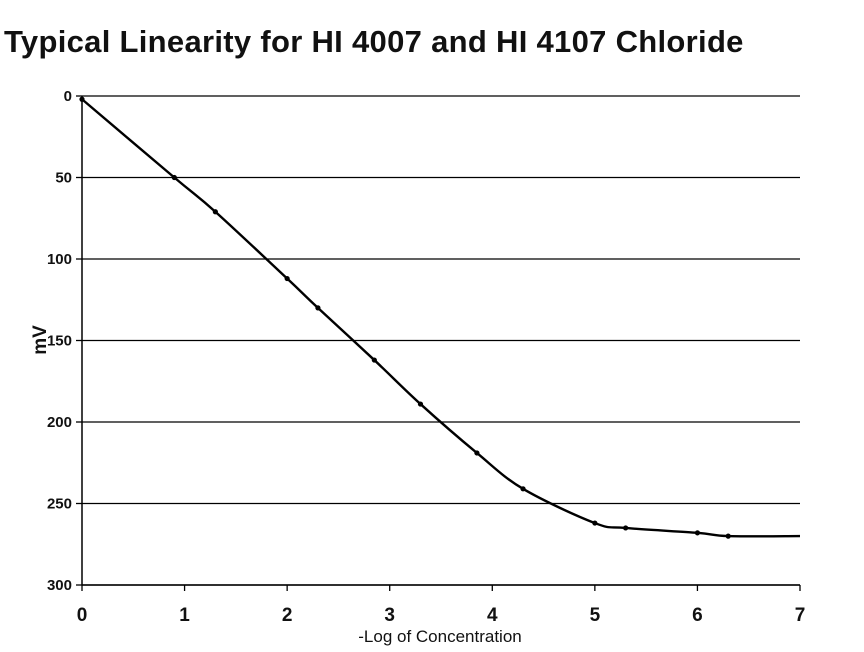 This screenshot has height=652, width=864. I want to click on y-tick-label: 200, so click(59, 422).